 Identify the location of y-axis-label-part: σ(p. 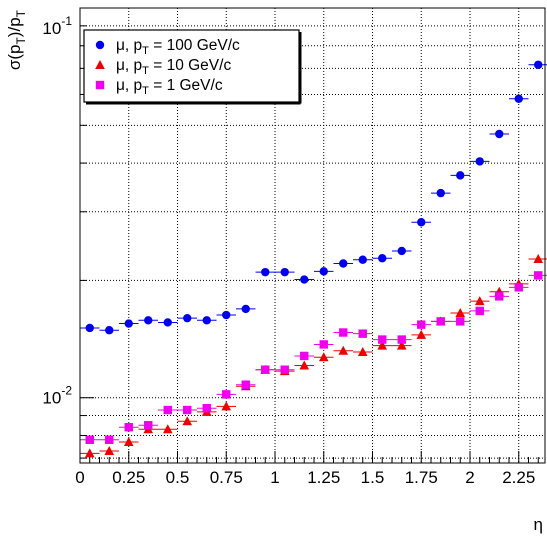
(14, 58).